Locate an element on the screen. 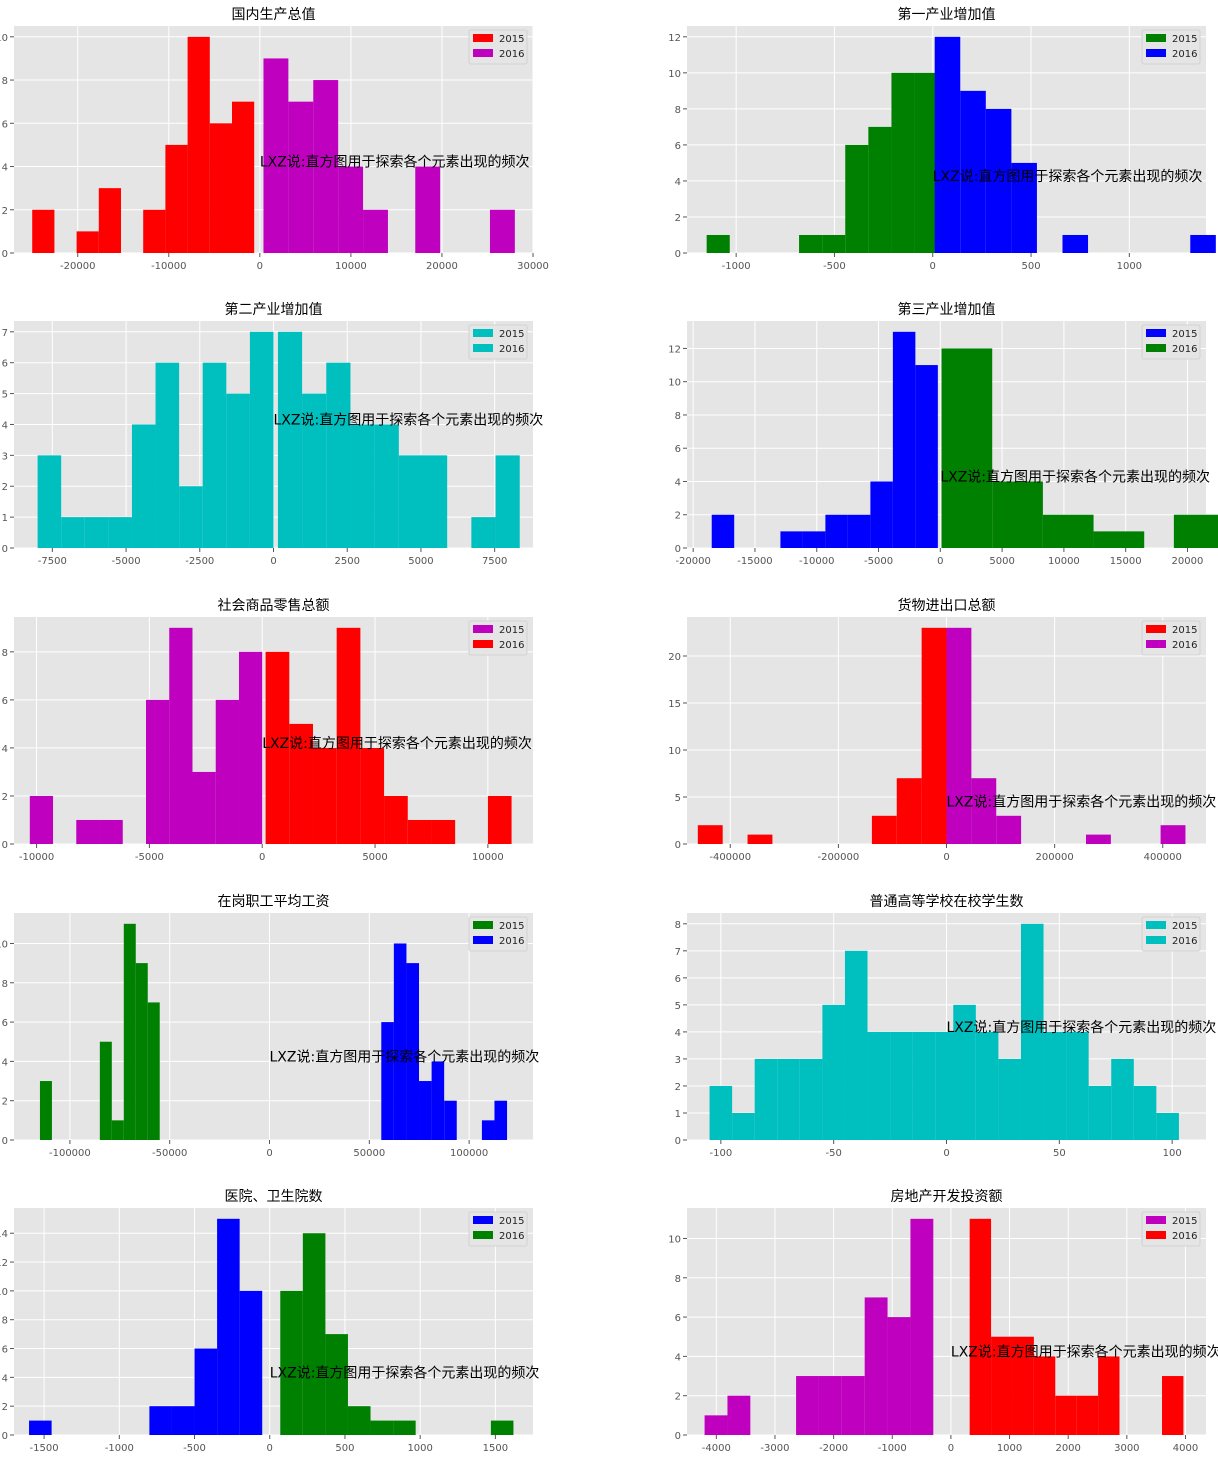  x-tick-label: 2000 is located at coordinates (1067, 1448).